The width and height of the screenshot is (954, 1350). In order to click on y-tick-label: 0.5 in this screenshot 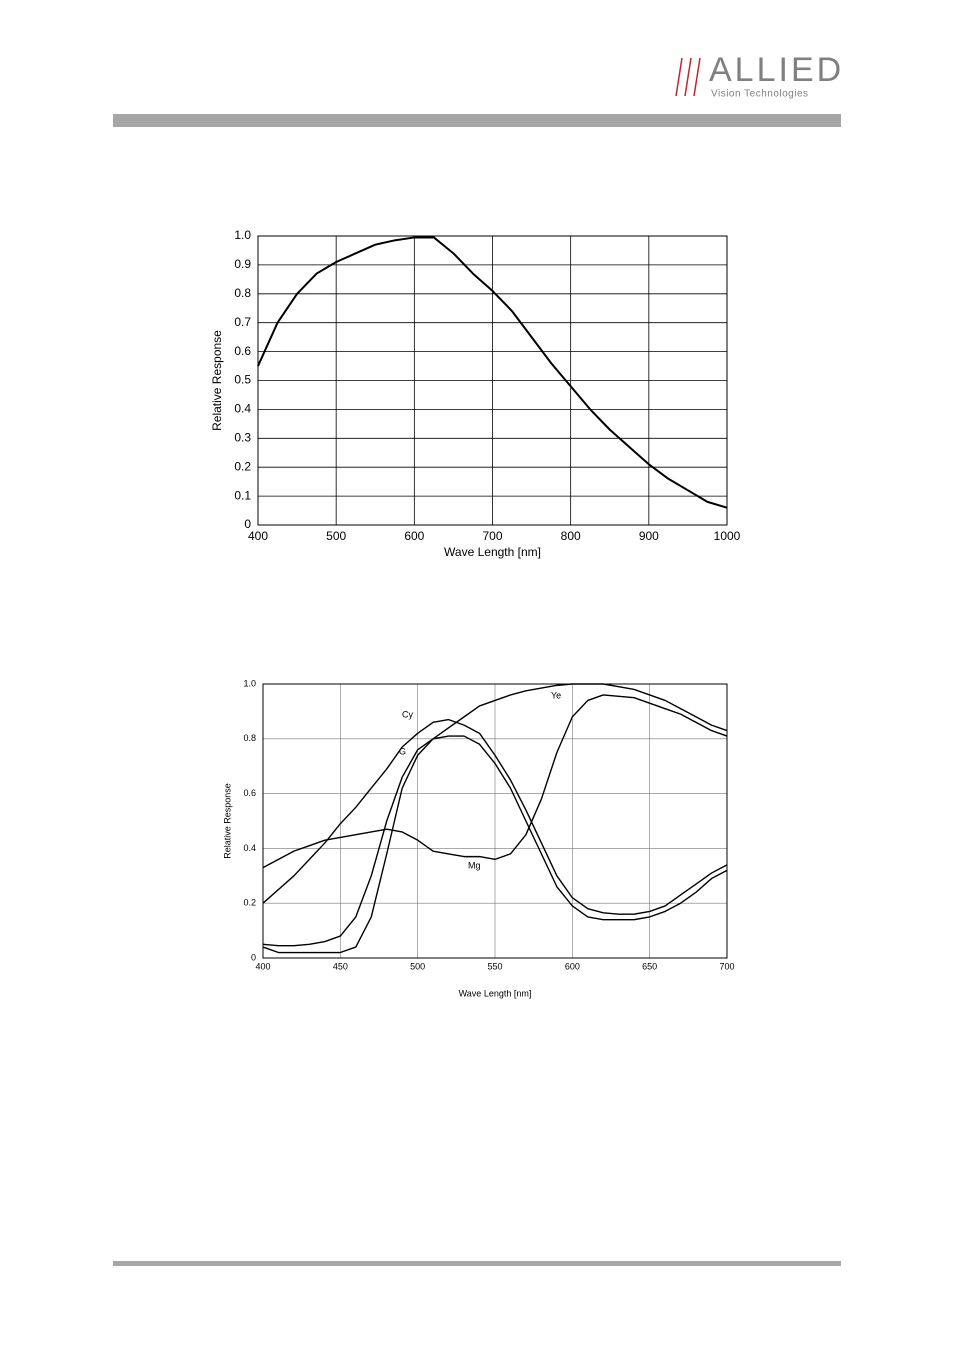, I will do `click(242, 380)`.